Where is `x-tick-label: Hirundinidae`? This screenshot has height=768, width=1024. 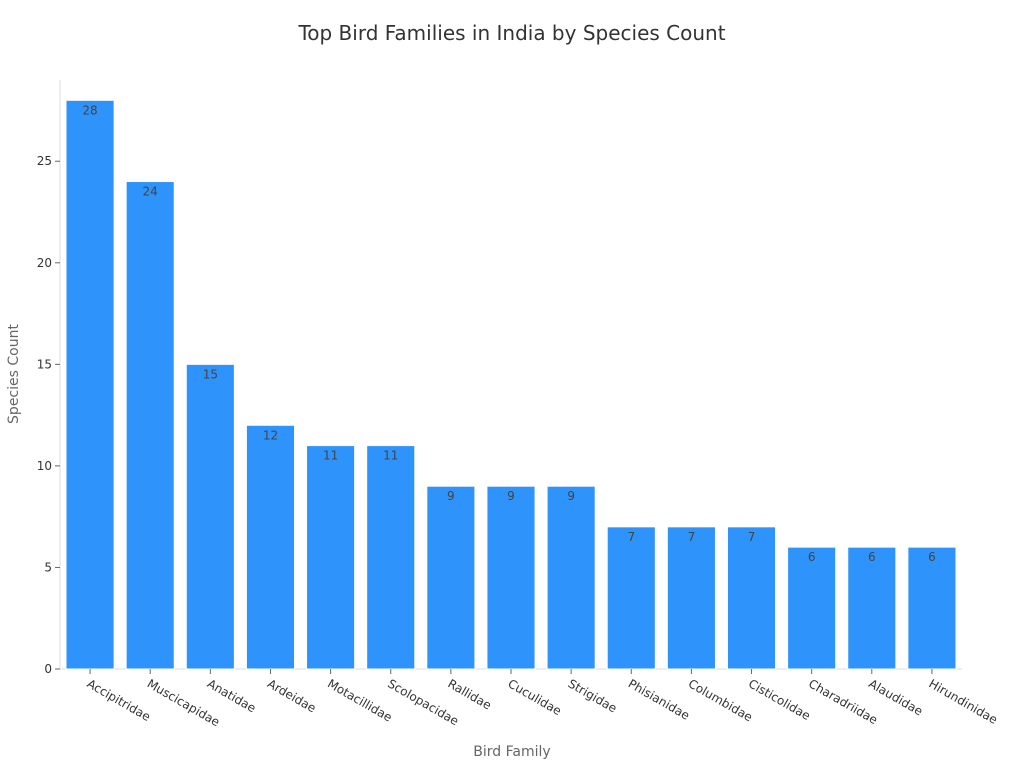 x-tick-label: Hirundinidae is located at coordinates (962, 701).